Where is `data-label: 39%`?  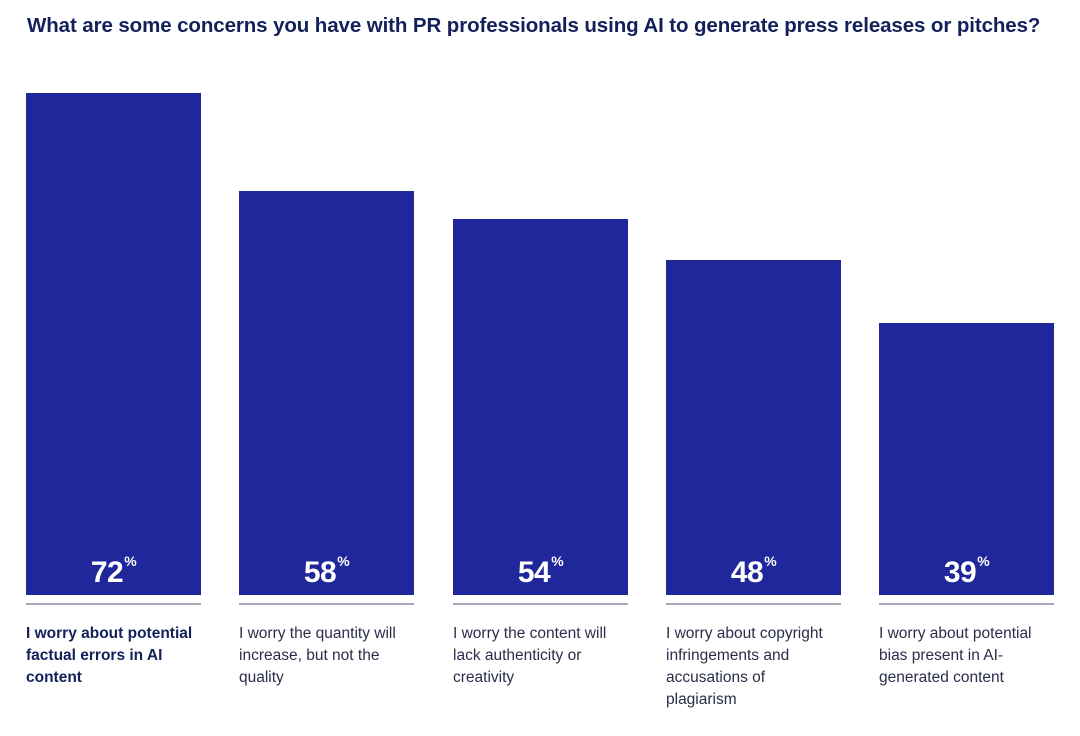 data-label: 39% is located at coordinates (966, 571).